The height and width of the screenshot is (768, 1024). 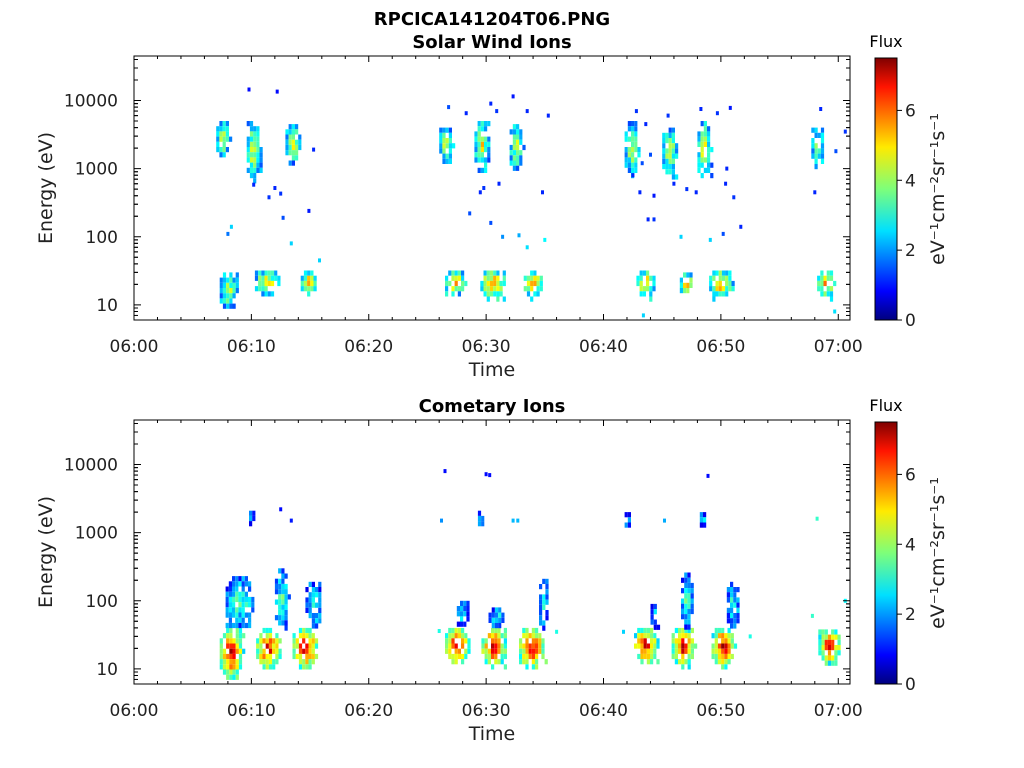 I want to click on colorbar, so click(x=886, y=189).